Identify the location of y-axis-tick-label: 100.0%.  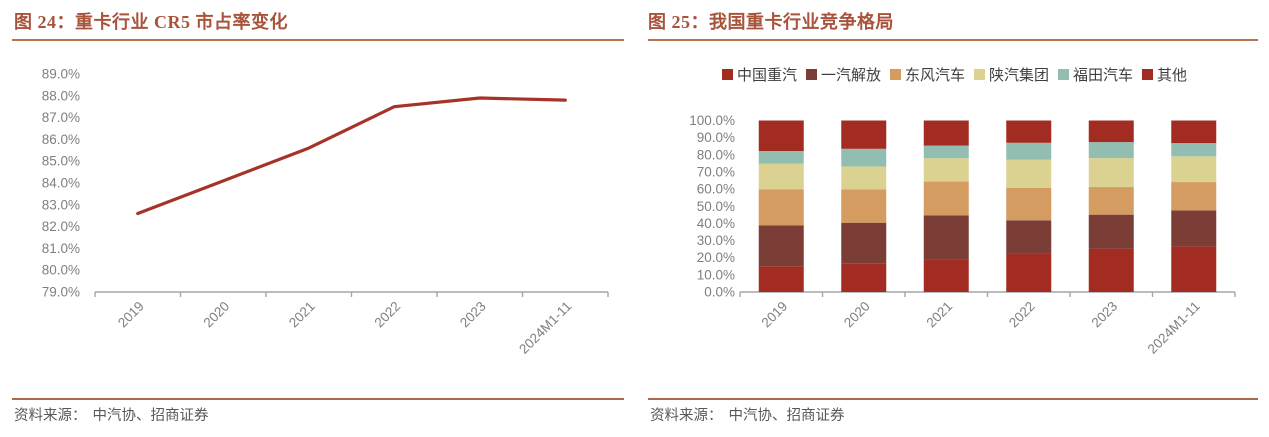
(712, 120).